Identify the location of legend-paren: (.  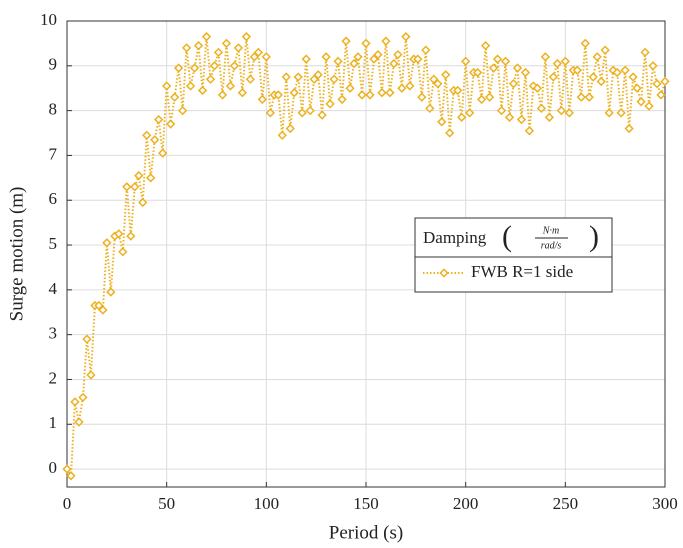
(507, 236).